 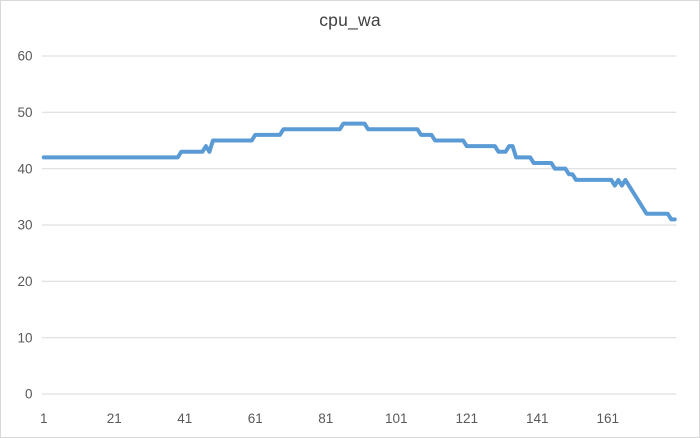 I want to click on x-axis-labels: 1 21 41 61 81 101 121 141 161, so click(x=329, y=418).